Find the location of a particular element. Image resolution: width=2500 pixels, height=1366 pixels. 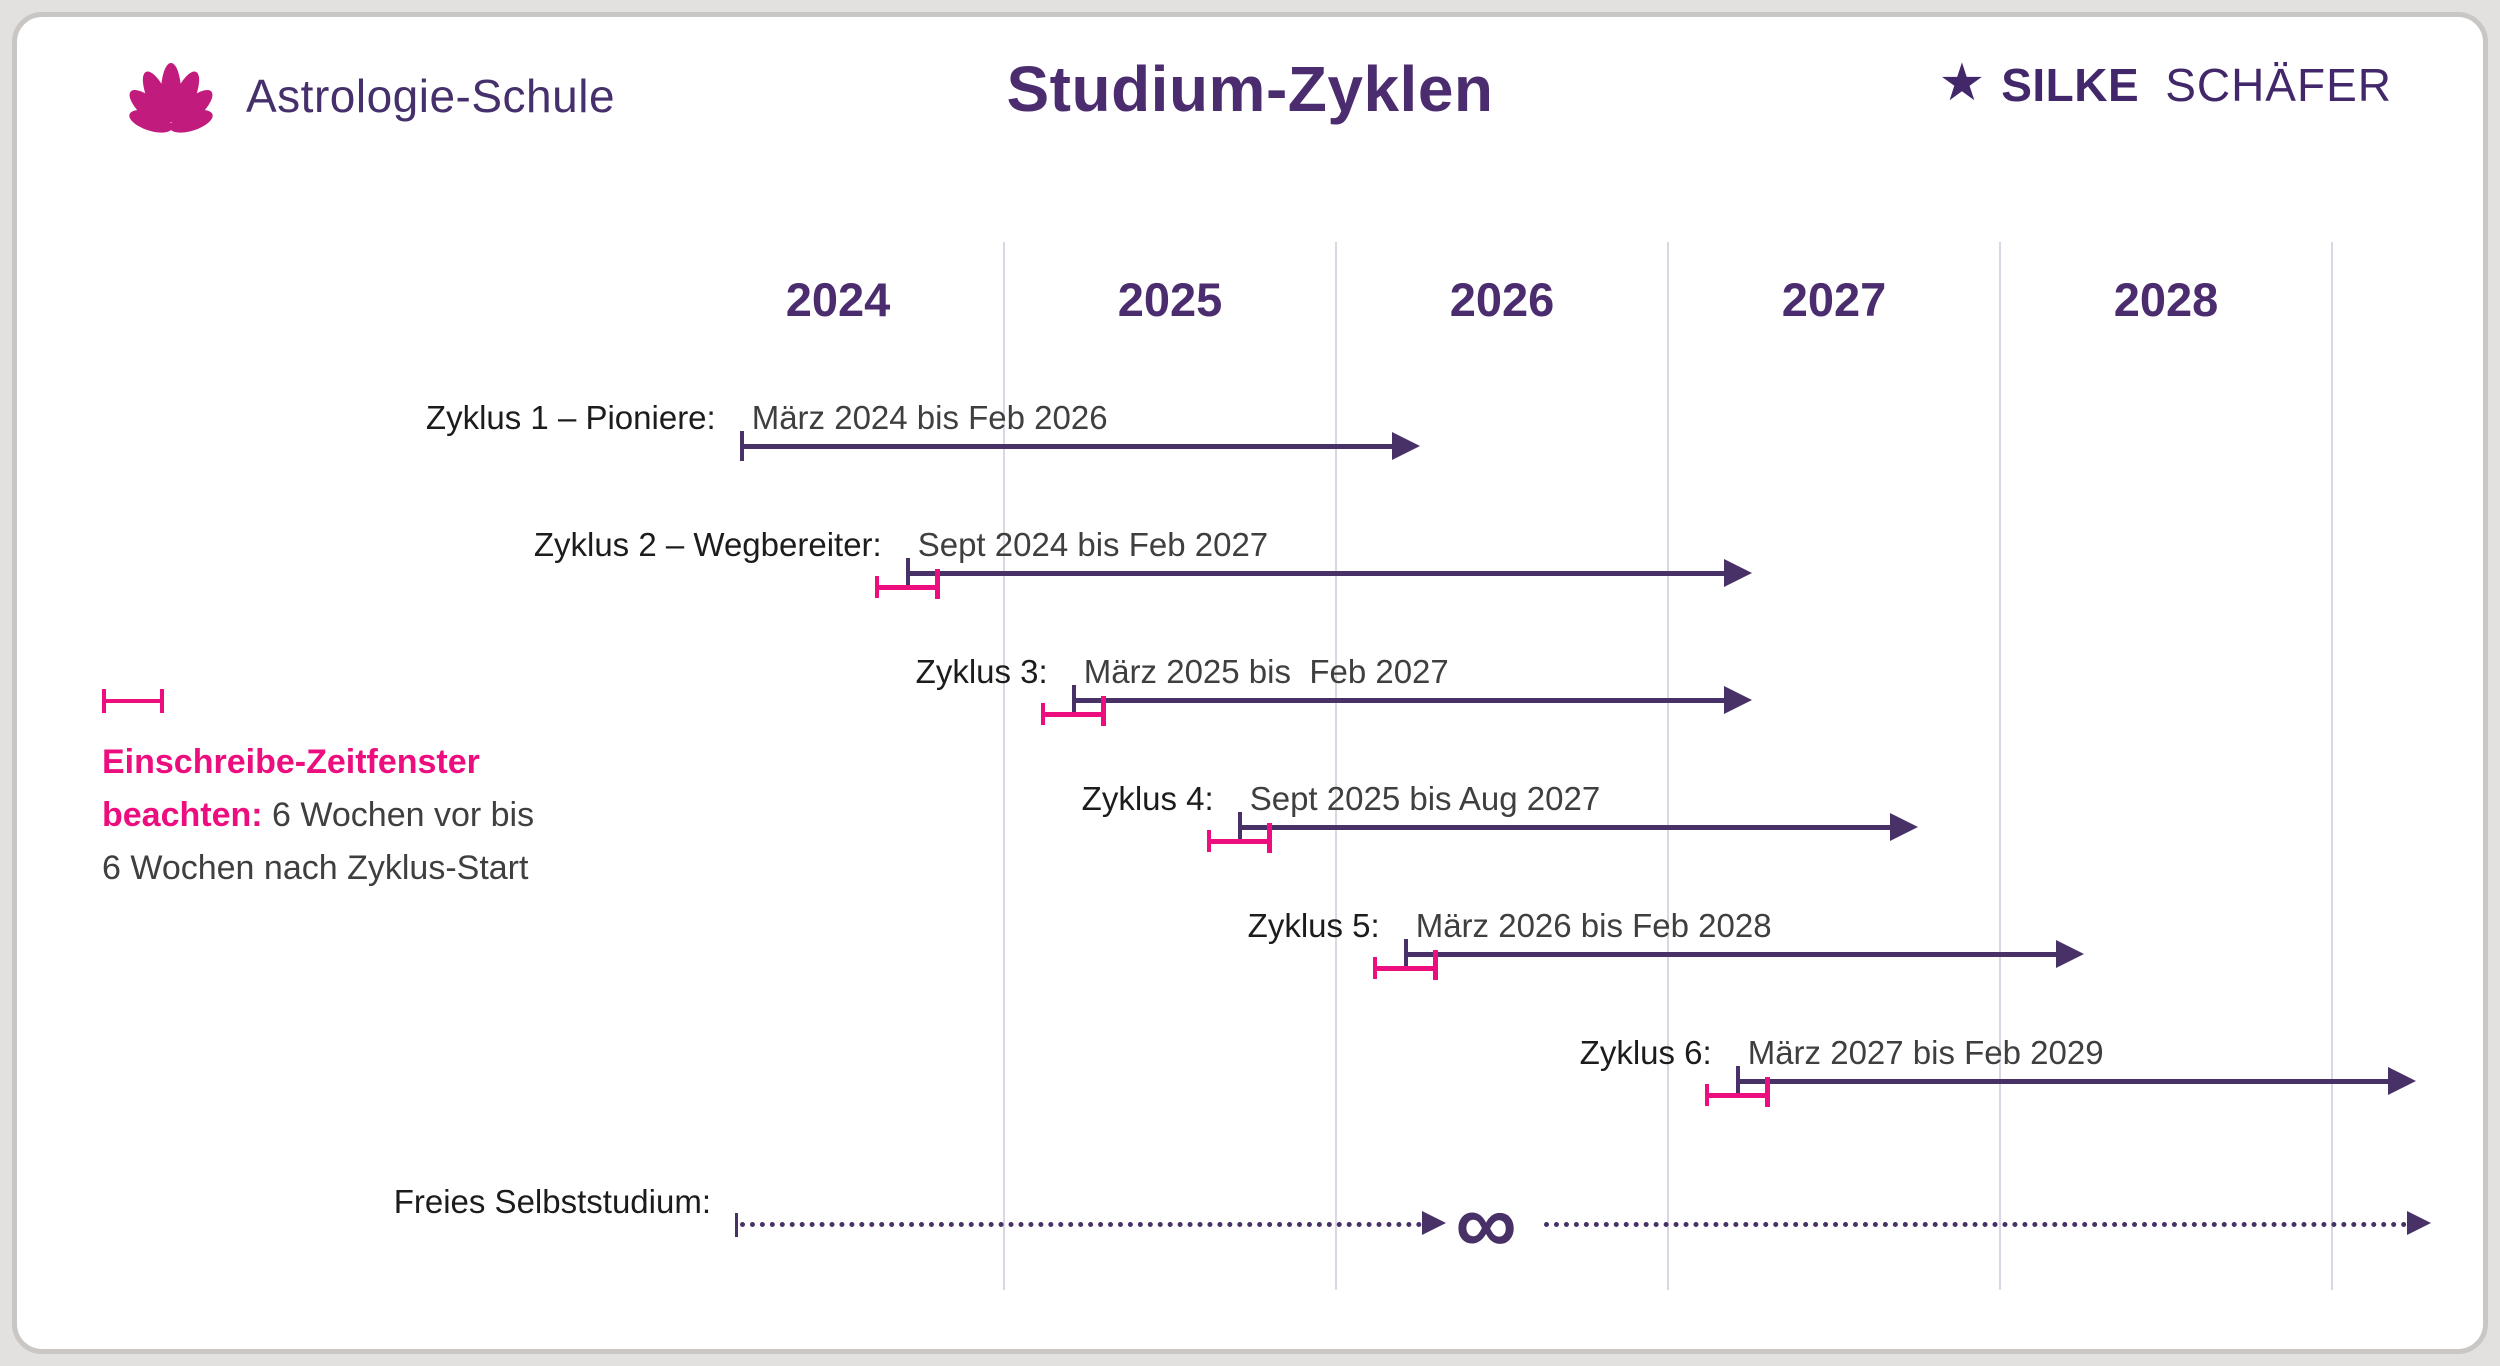

enrollment-window-icon is located at coordinates (133, 701).